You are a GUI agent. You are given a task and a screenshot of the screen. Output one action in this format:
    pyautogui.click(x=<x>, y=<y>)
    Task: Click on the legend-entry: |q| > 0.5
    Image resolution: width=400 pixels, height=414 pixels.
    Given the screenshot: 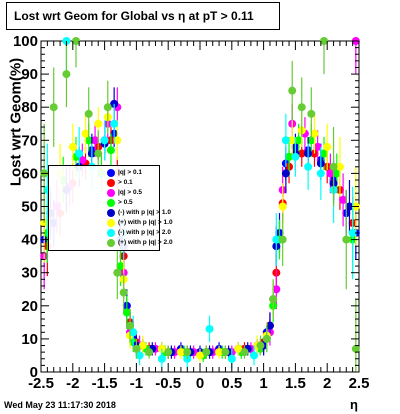 What is the action you would take?
    pyautogui.click(x=105, y=192)
    